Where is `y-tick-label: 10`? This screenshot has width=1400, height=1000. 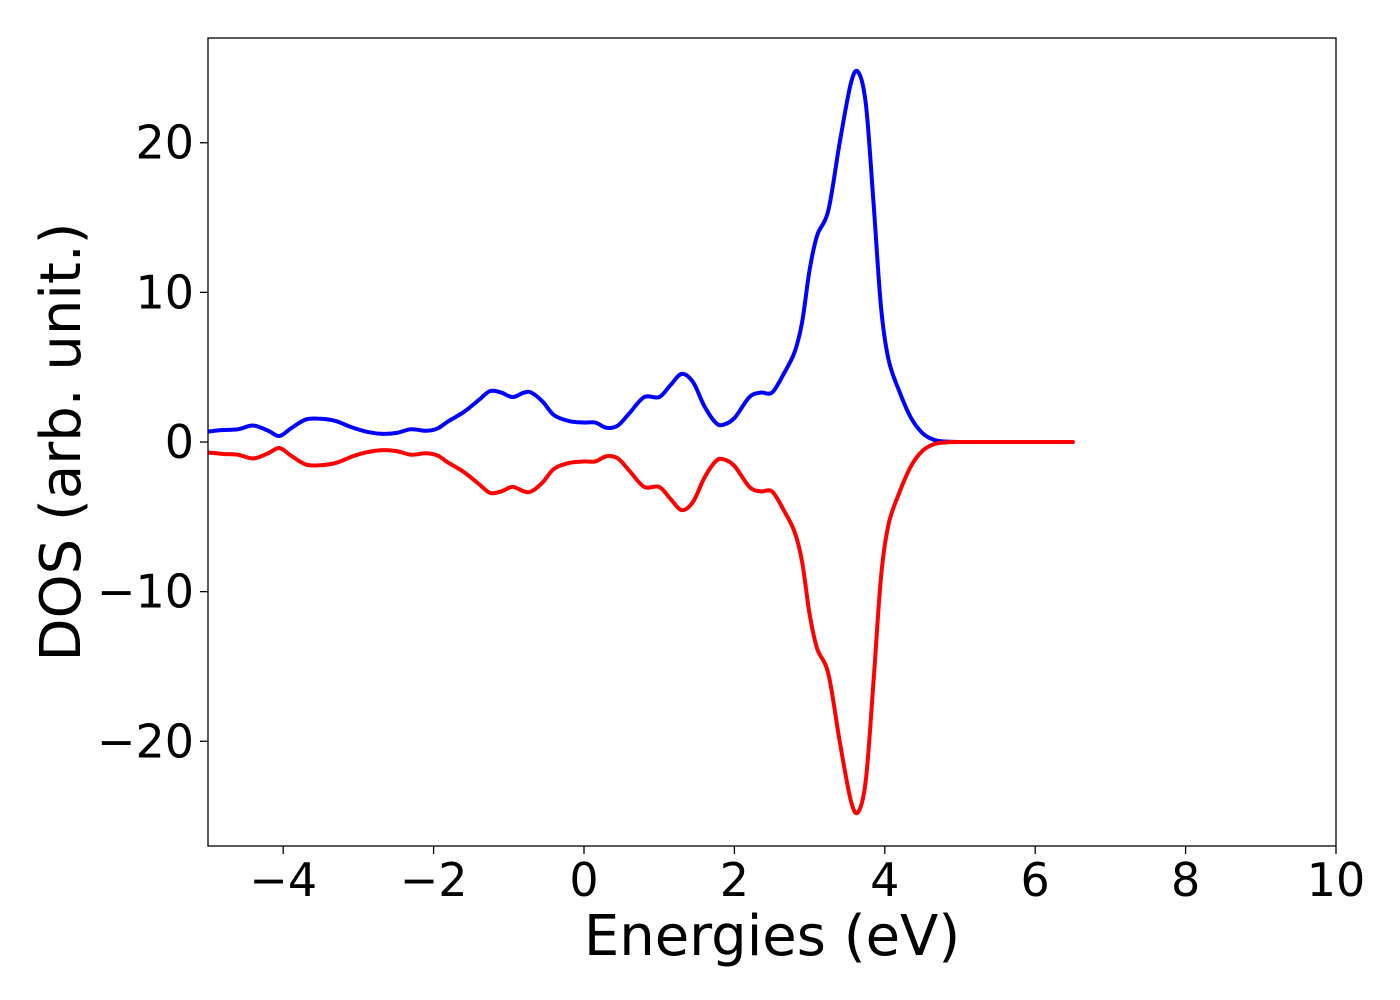 y-tick-label: 10 is located at coordinates (164, 292).